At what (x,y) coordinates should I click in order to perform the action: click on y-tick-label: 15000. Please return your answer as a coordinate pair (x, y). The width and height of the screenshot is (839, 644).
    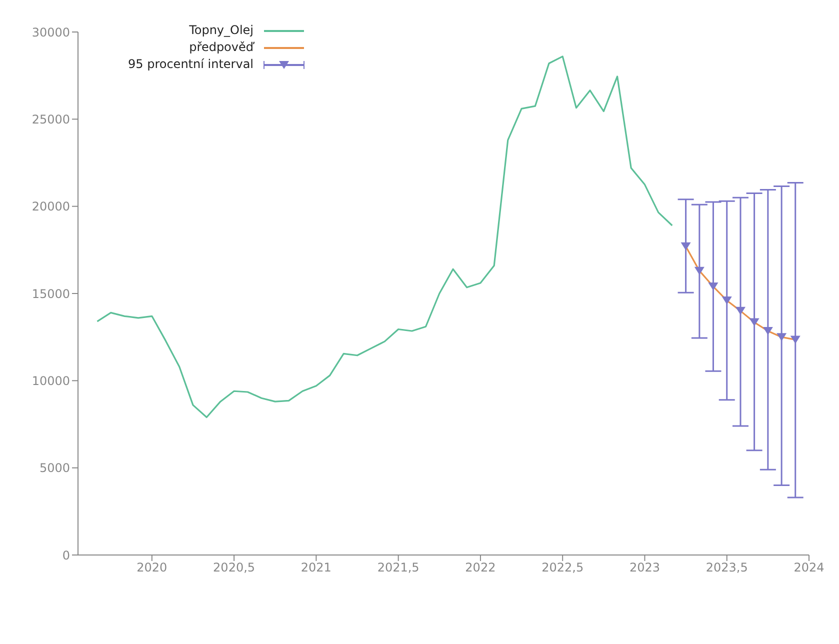
    Looking at the image, I should click on (51, 293).